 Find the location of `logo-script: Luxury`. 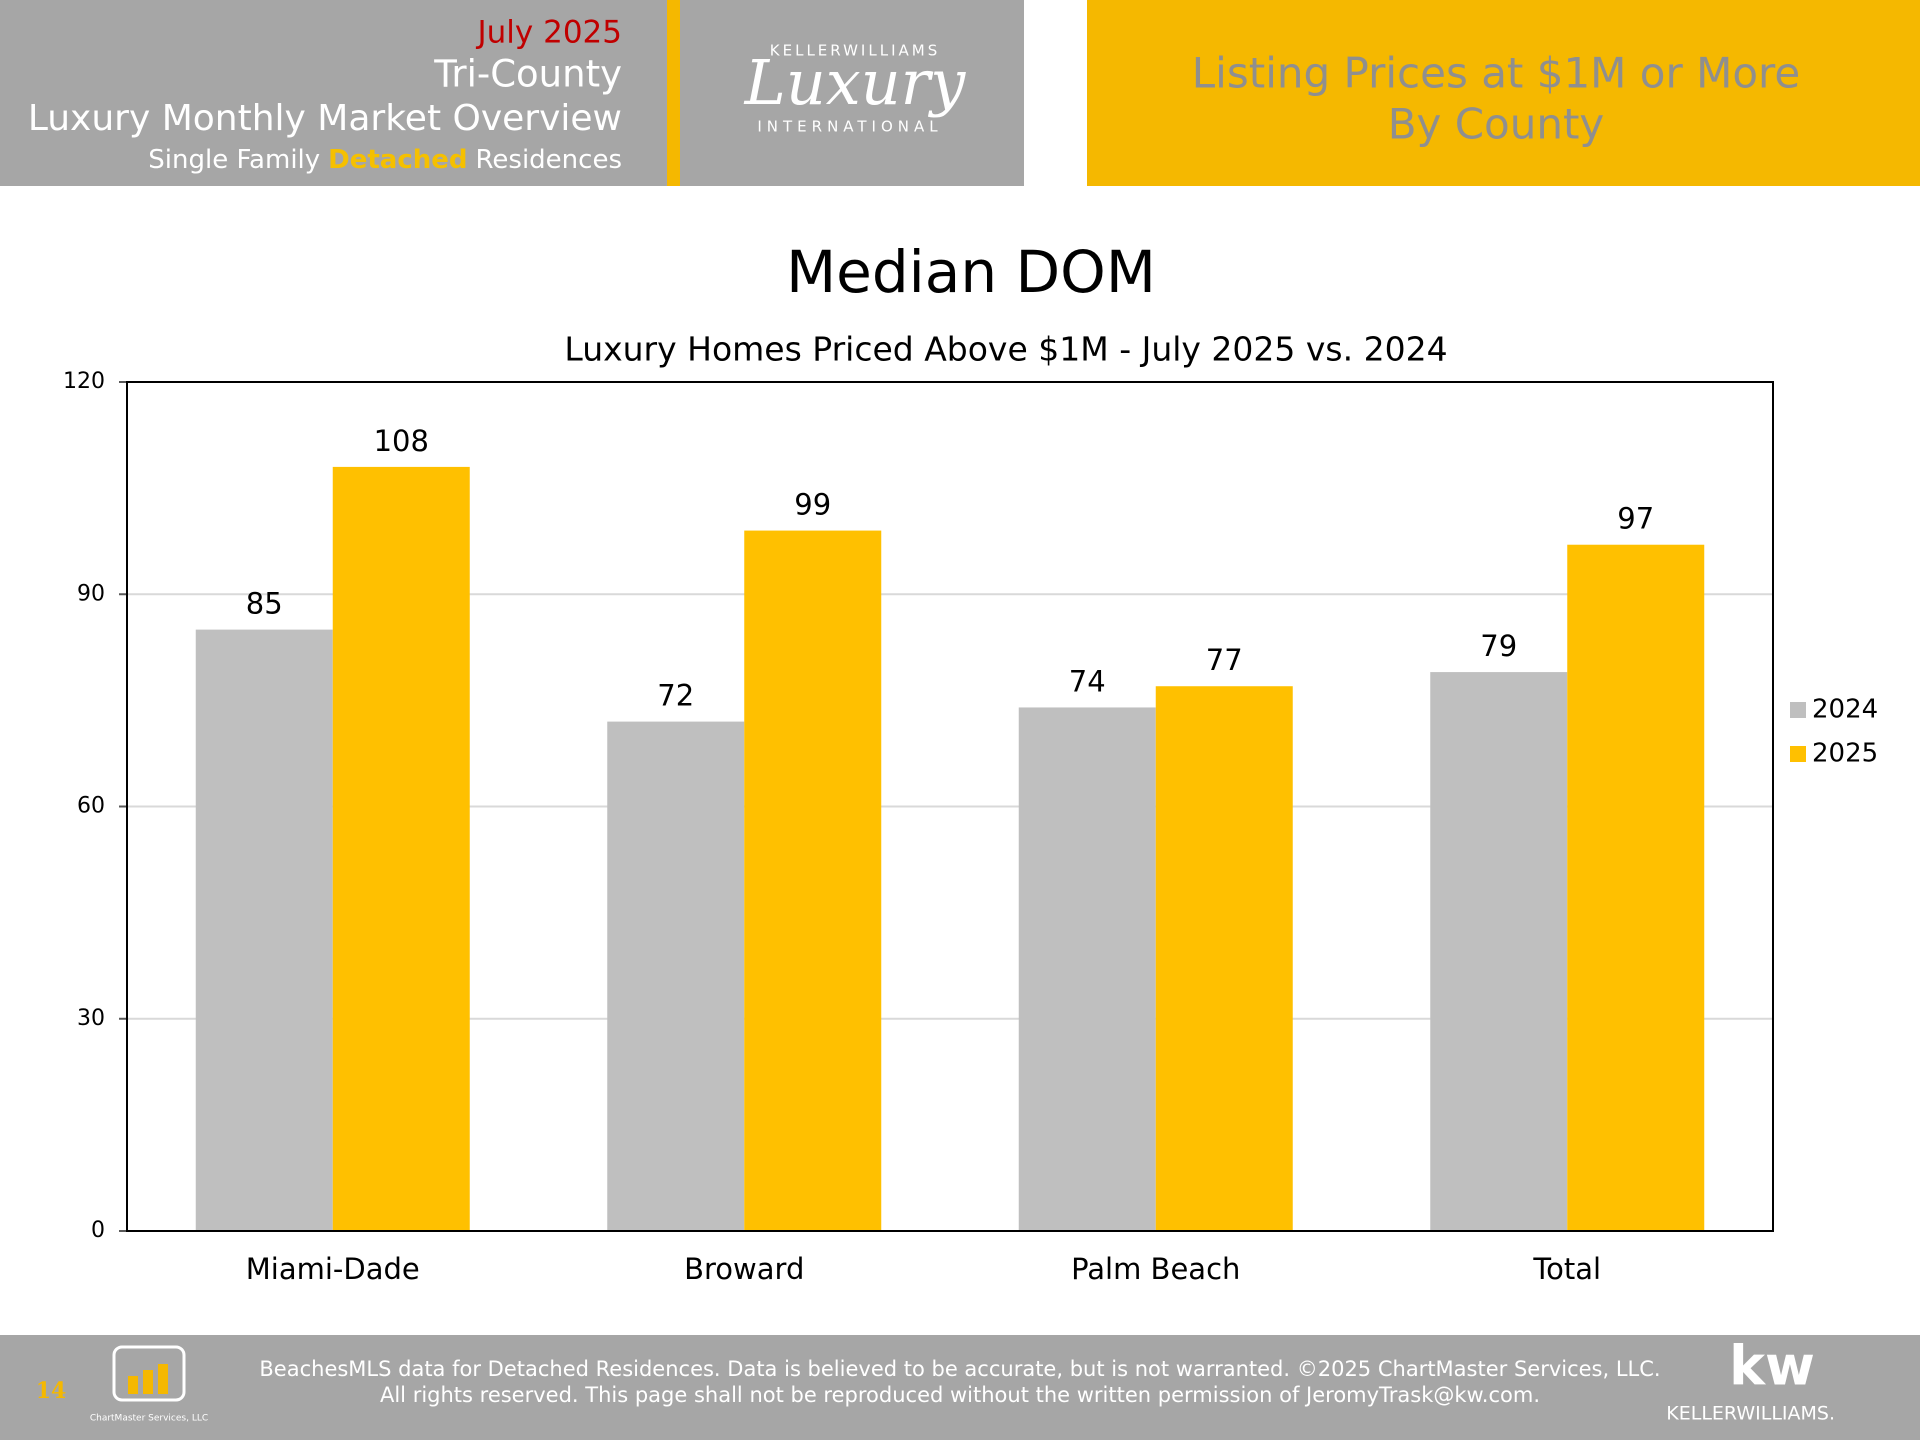

logo-script: Luxury is located at coordinates (855, 82).